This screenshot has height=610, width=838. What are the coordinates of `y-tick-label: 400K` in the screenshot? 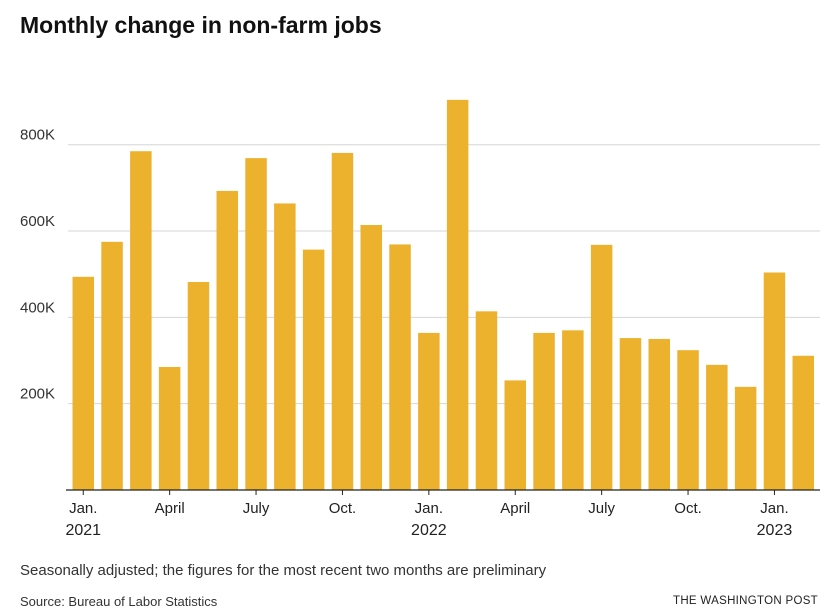 It's located at (37, 307).